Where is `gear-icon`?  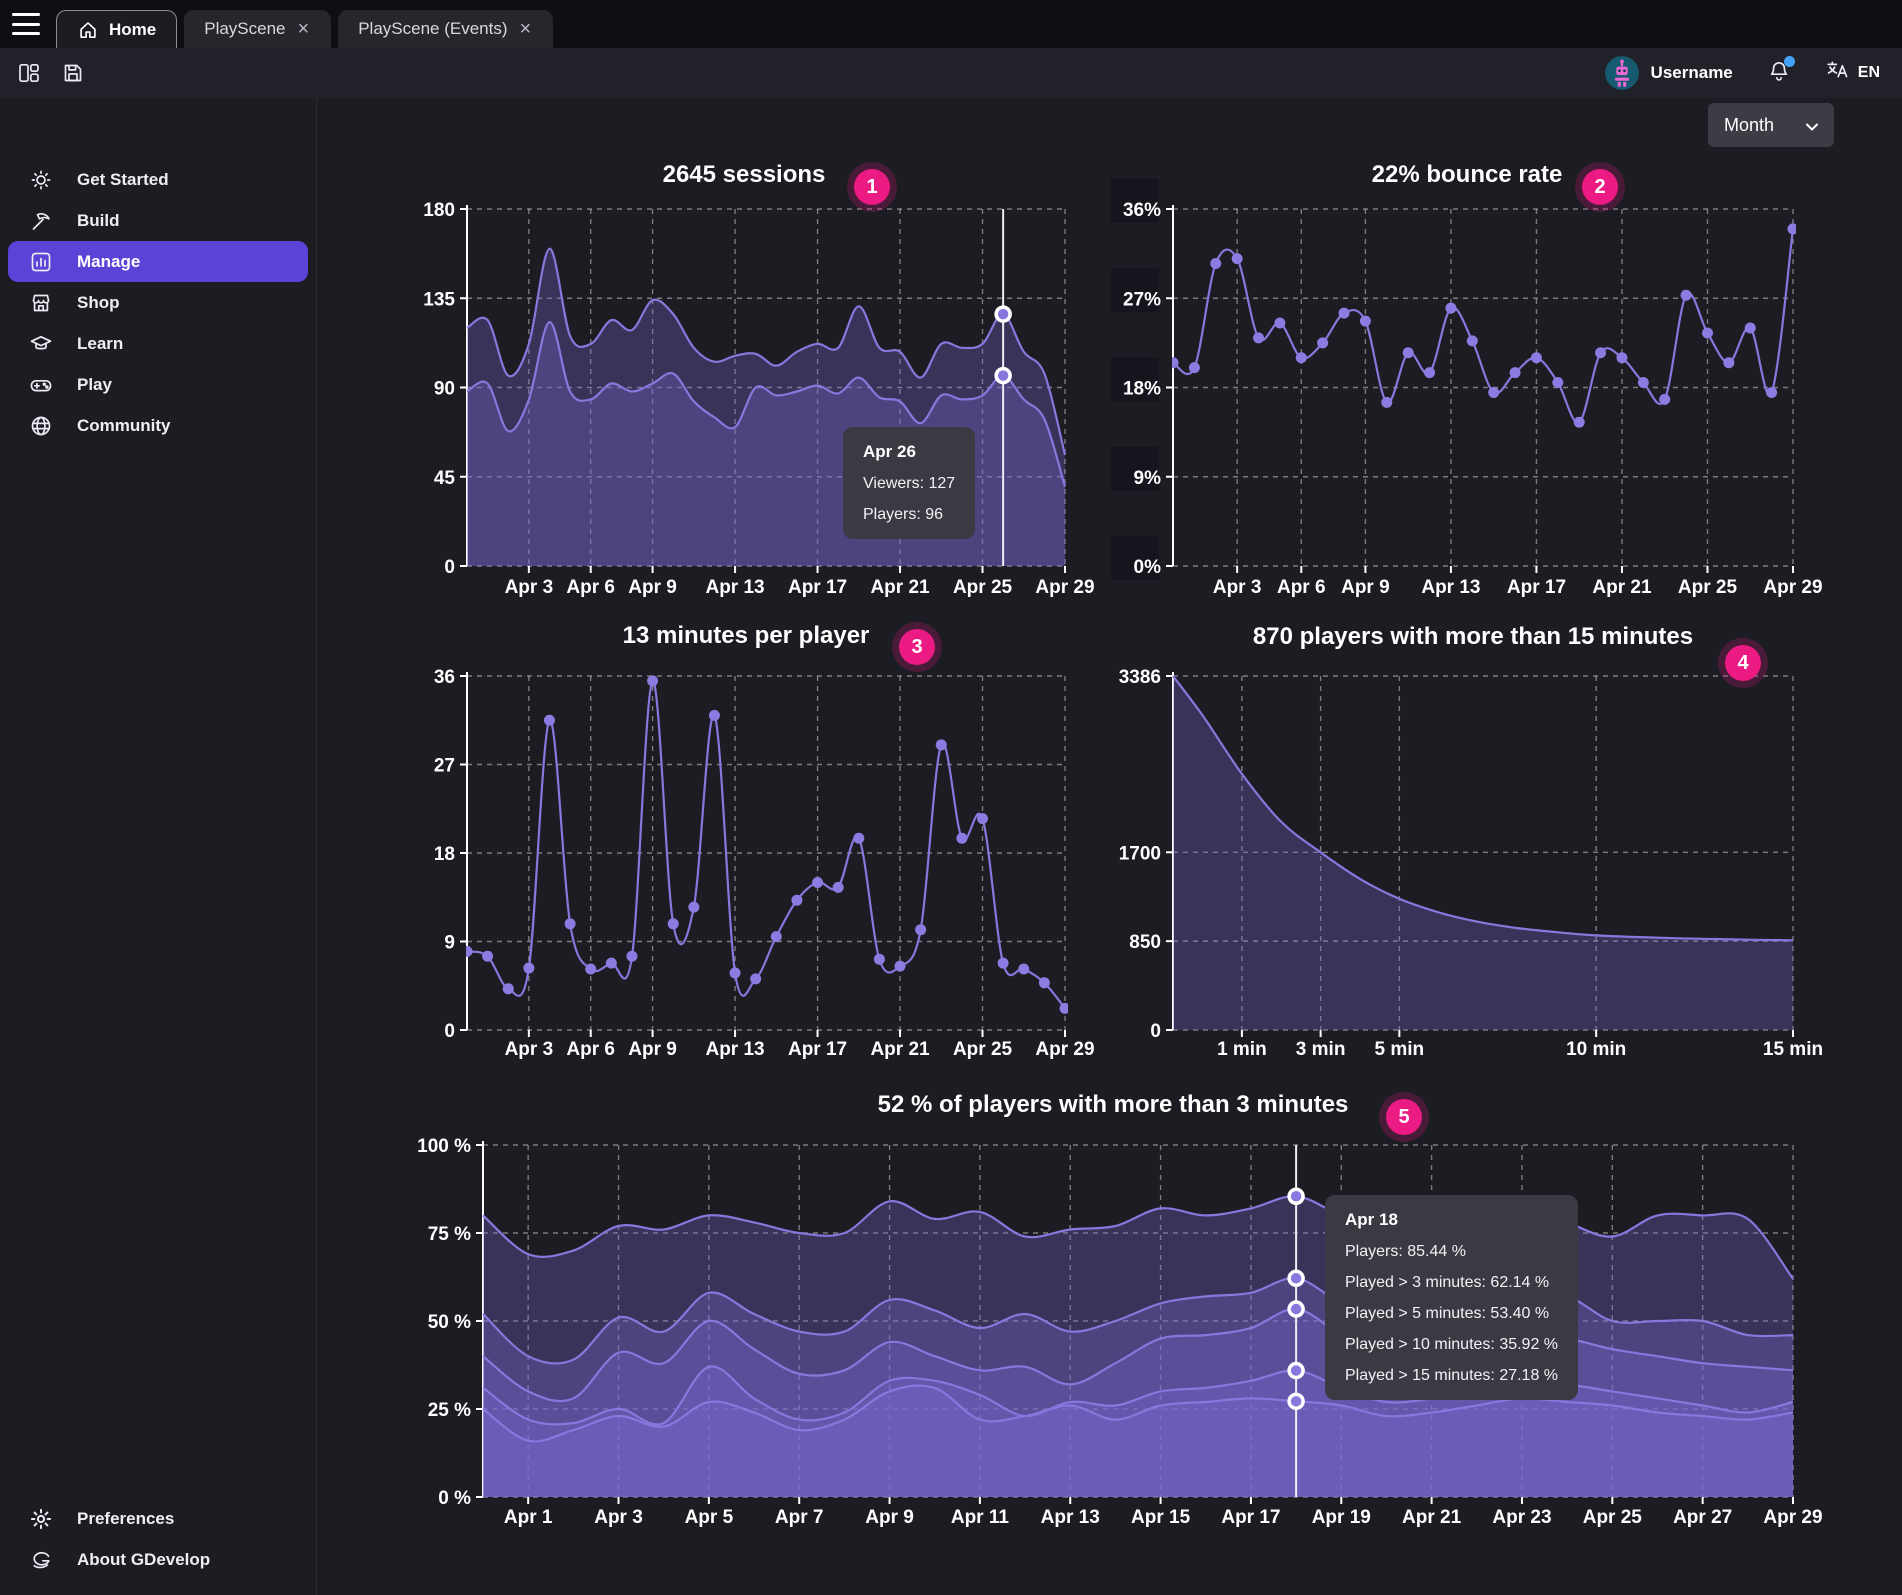
gear-icon is located at coordinates (41, 1519).